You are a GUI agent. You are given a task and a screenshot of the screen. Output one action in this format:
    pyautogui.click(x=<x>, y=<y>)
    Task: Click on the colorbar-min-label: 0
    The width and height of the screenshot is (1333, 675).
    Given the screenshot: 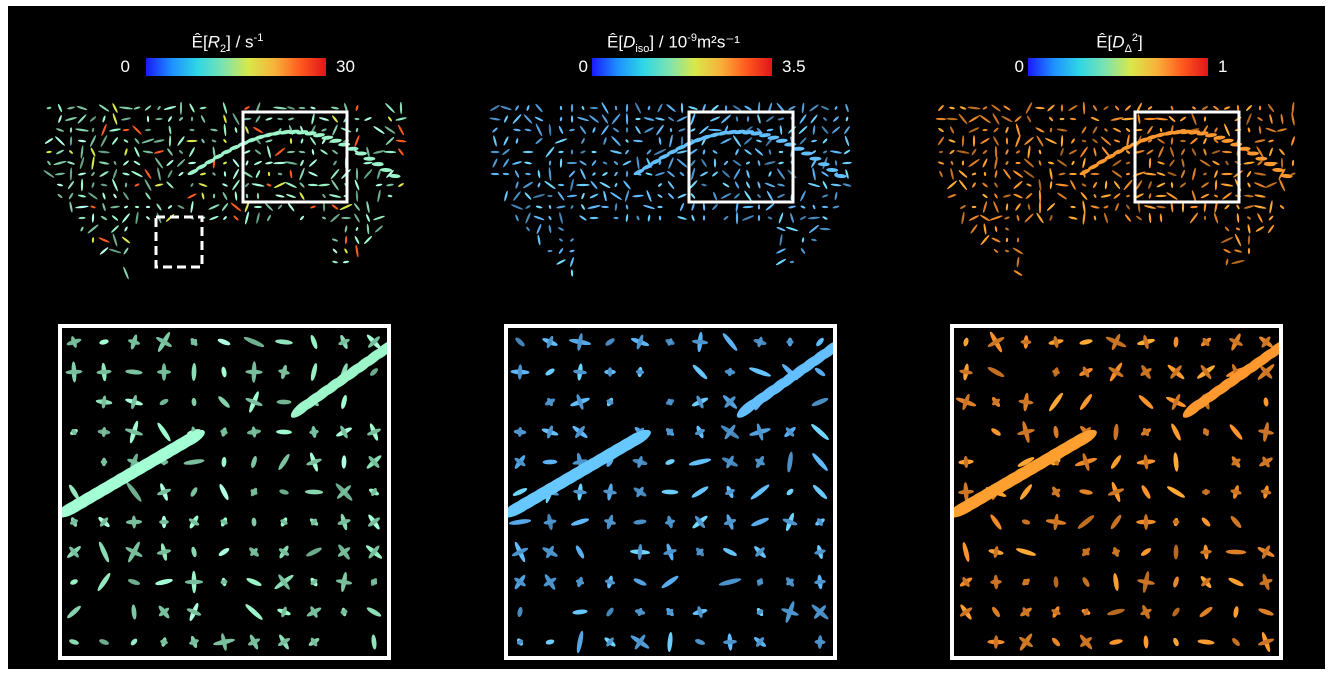 What is the action you would take?
    pyautogui.click(x=583, y=66)
    